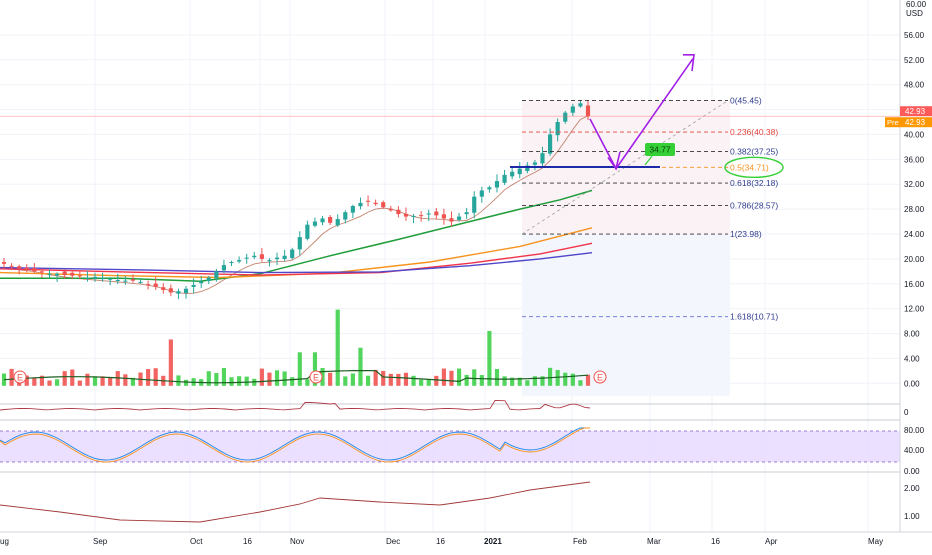 The height and width of the screenshot is (555, 932). Describe the element at coordinates (440, 541) in the screenshot. I see `time-tick-label: 16` at that location.